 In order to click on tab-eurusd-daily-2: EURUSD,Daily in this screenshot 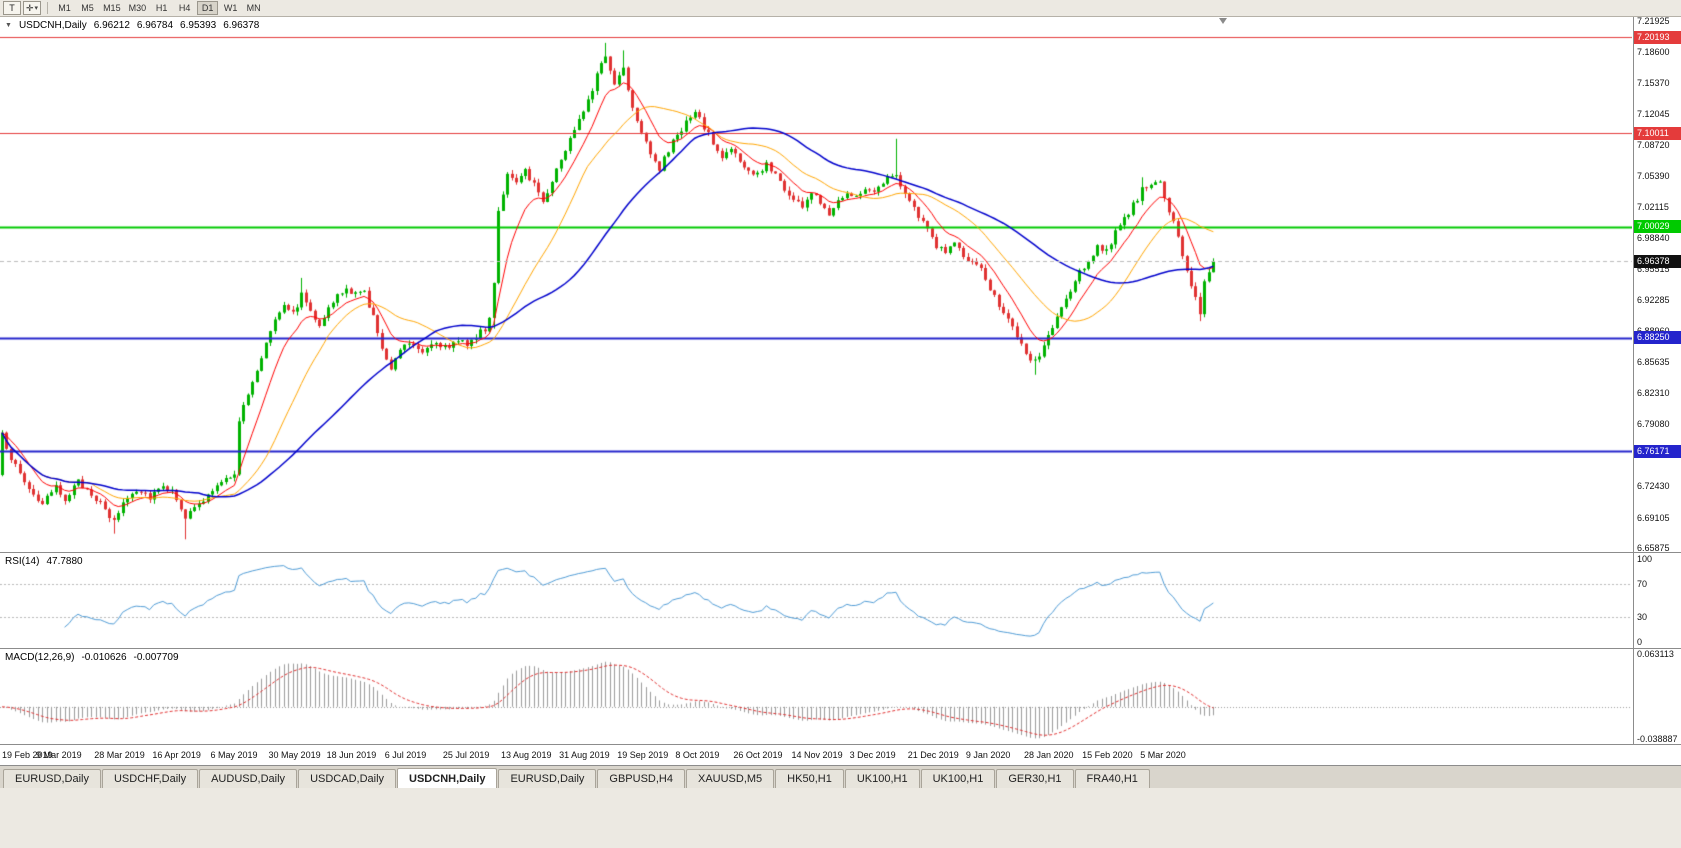, I will do `click(547, 778)`.